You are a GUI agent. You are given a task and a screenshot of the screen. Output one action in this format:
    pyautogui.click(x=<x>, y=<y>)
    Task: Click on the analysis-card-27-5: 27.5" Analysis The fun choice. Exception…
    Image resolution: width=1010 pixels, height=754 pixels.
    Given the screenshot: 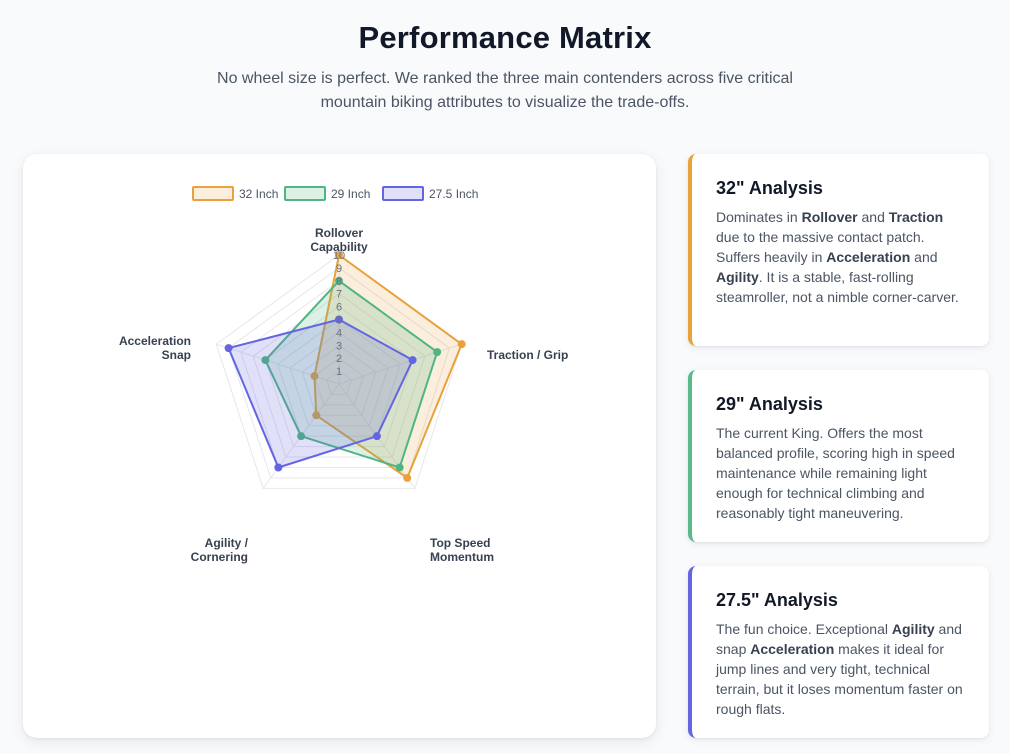 What is the action you would take?
    pyautogui.click(x=838, y=652)
    